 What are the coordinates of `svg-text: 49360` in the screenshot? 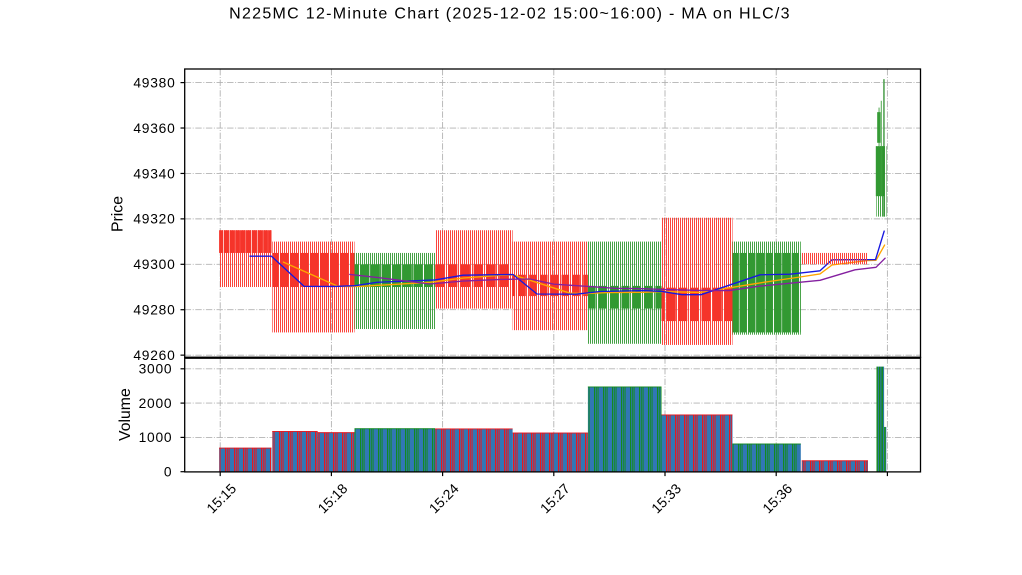 It's located at (154, 128).